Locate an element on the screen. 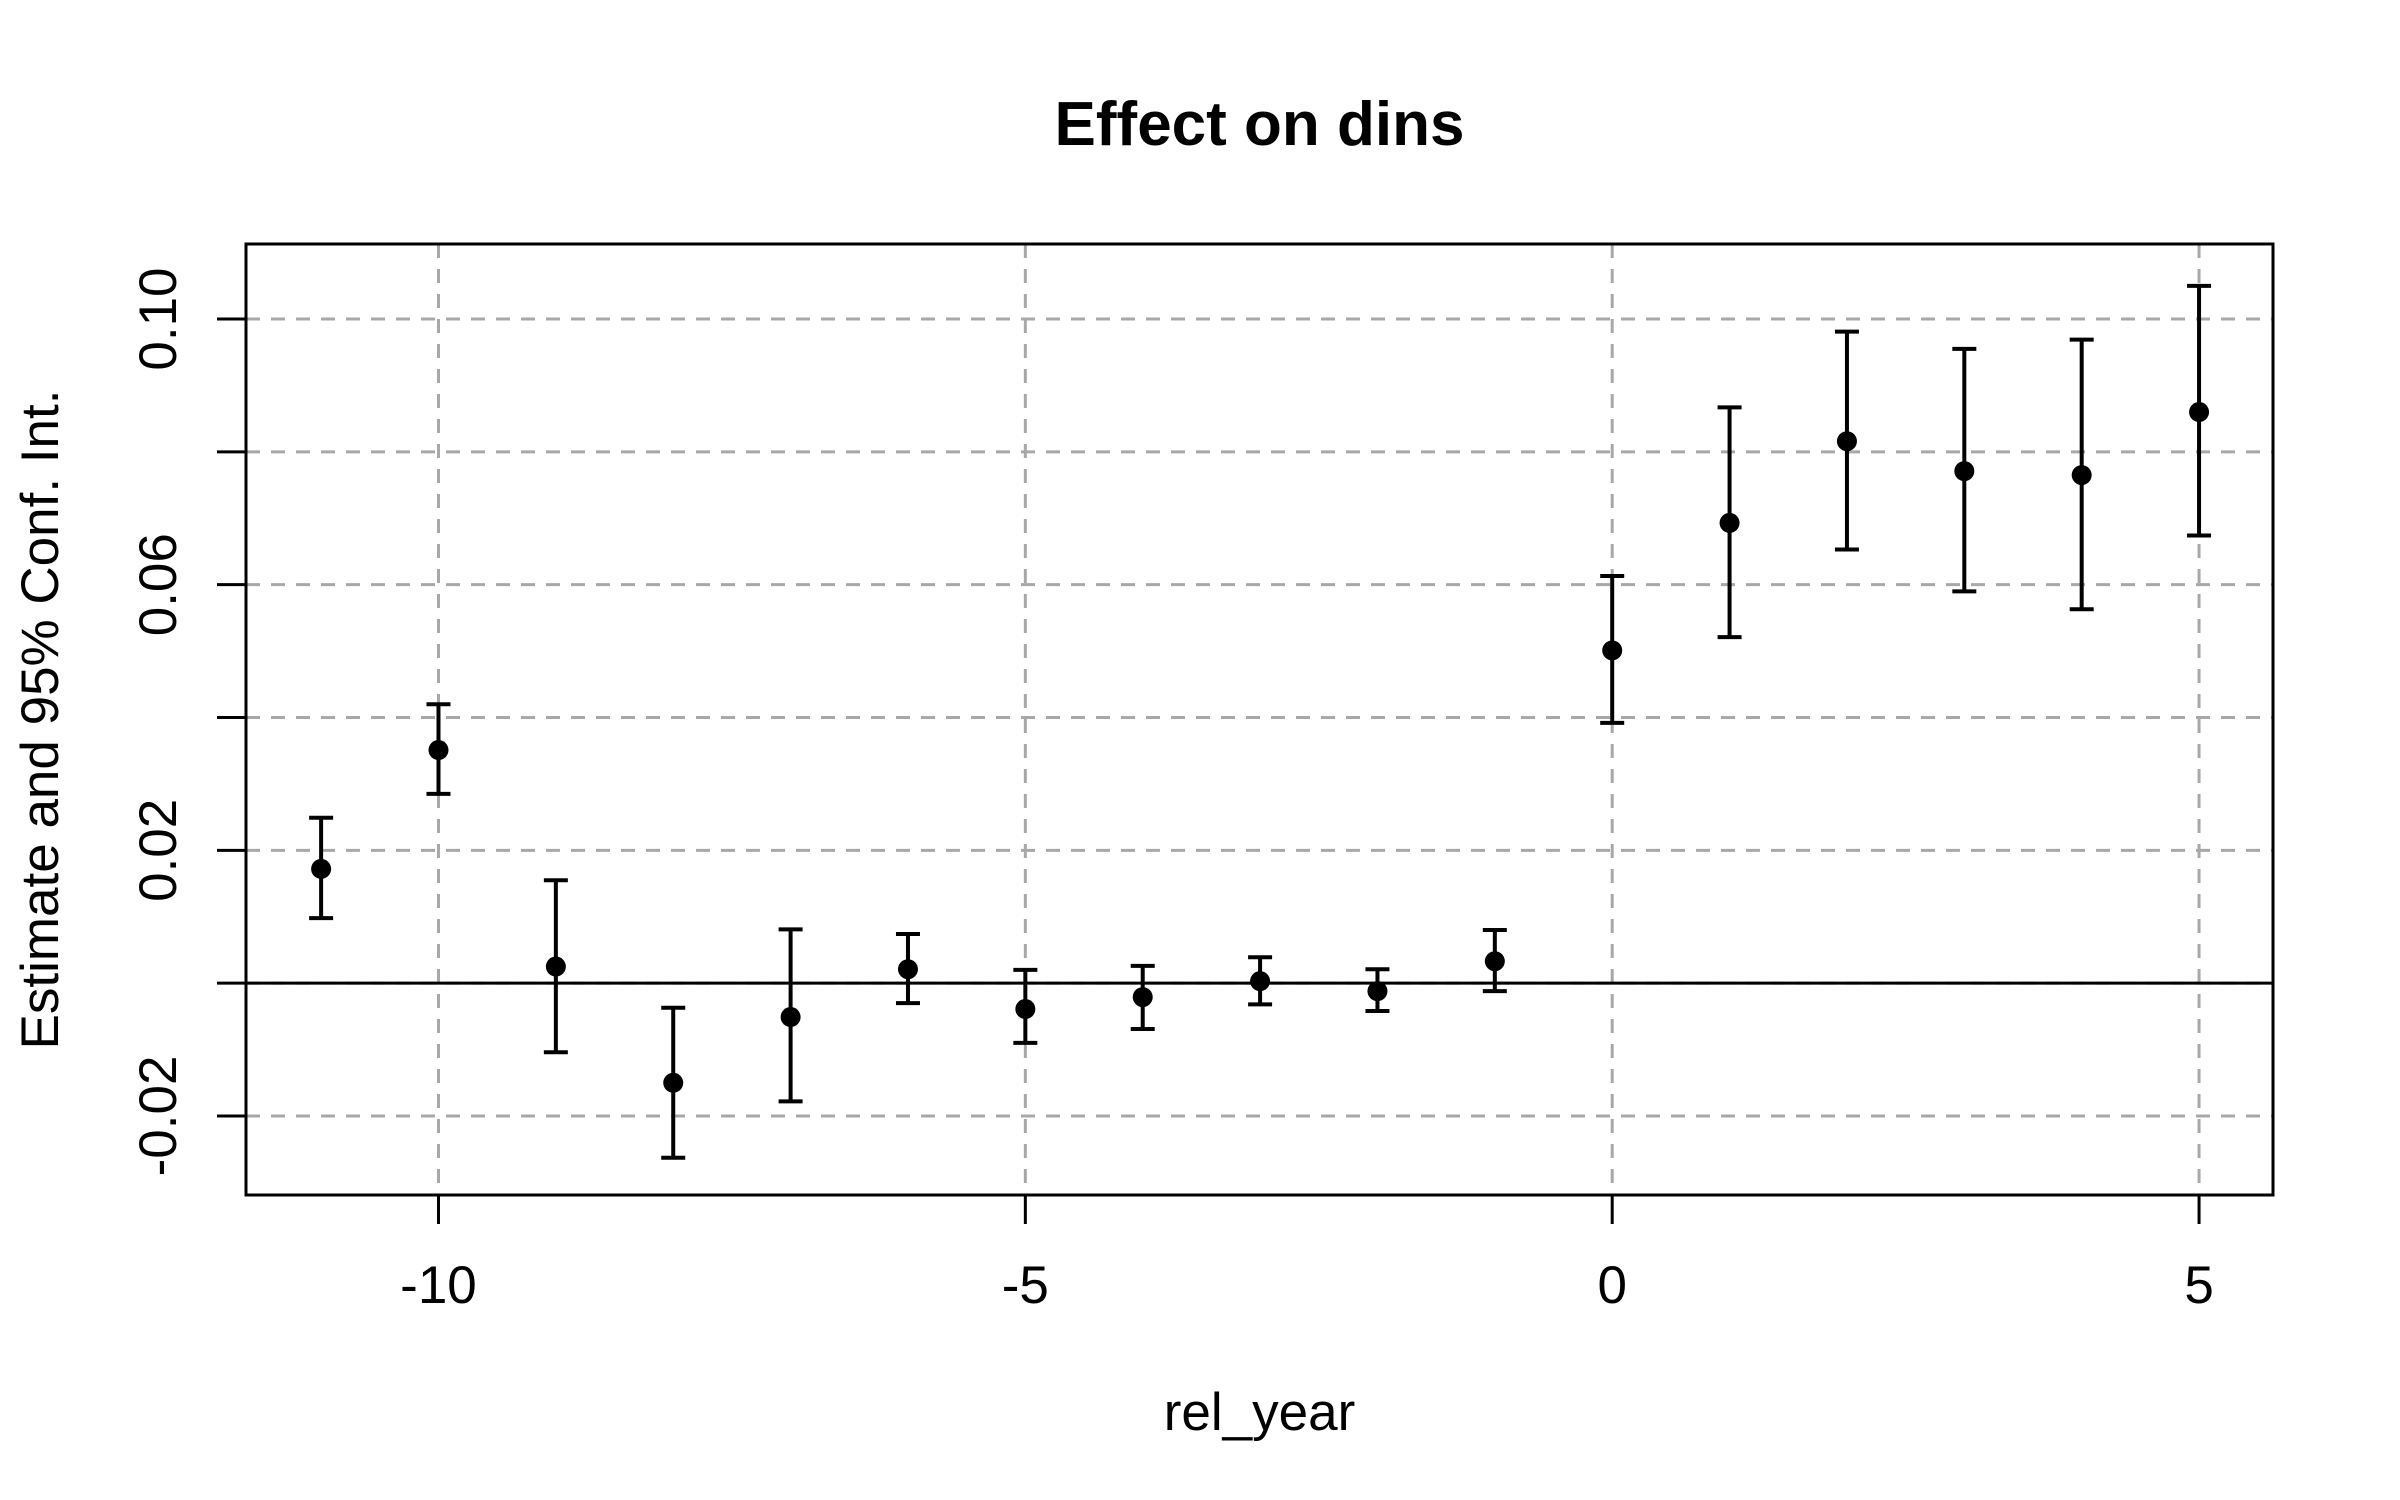 The width and height of the screenshot is (2400, 1500). y-tick-label: 0.06 is located at coordinates (158, 584).